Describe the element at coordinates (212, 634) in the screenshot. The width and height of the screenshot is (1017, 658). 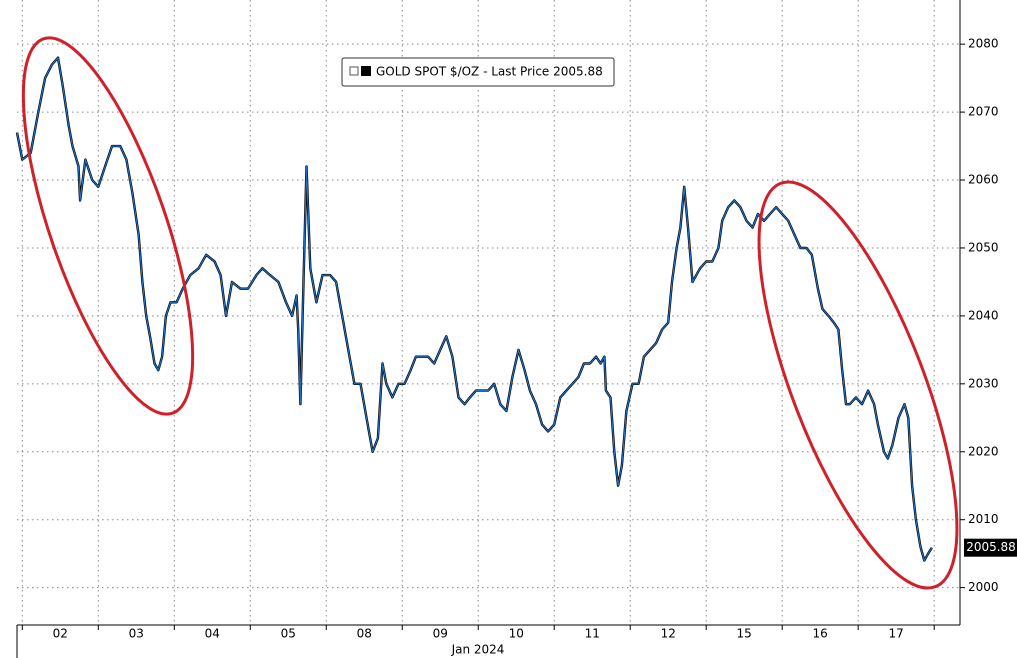
I see `x-tick-label: 04` at that location.